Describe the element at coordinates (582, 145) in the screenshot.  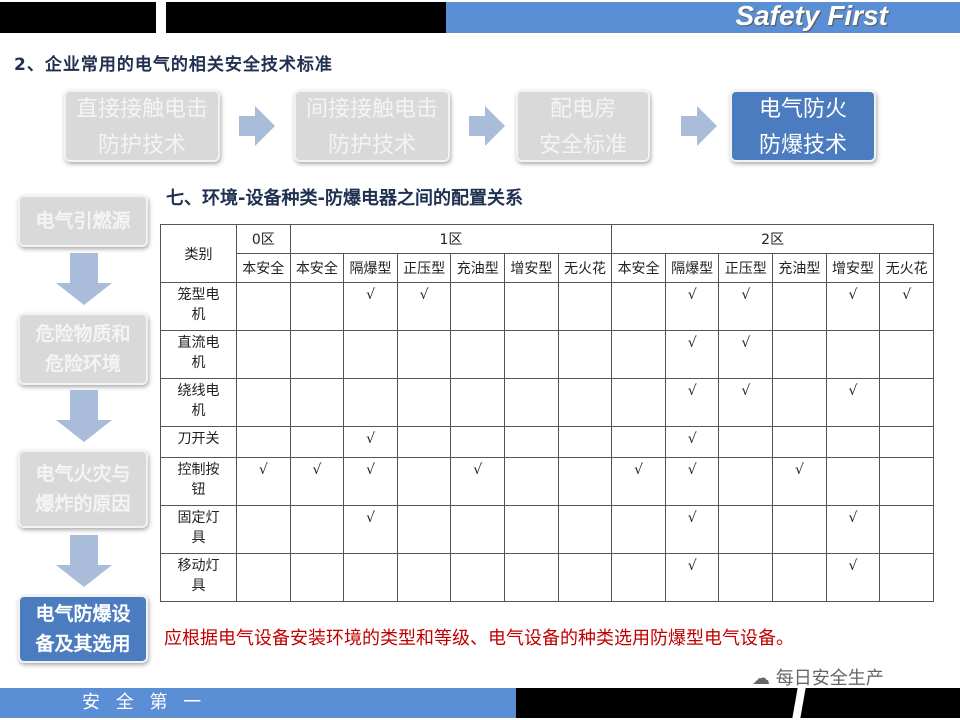
I see `step-line2: 安全标准` at that location.